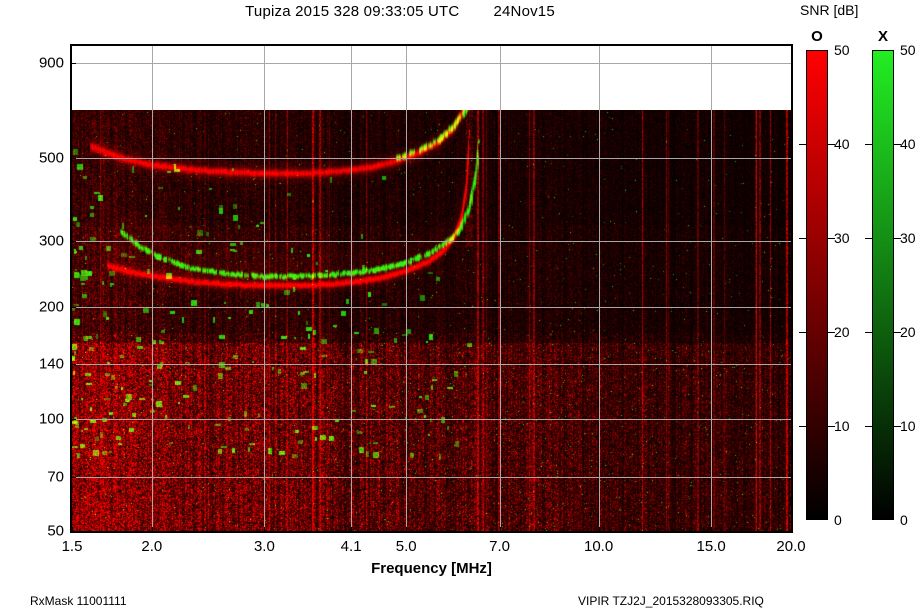 This screenshot has width=922, height=614. What do you see at coordinates (842, 50) in the screenshot?
I see `colorbar-o-tick-label-50: 50` at bounding box center [842, 50].